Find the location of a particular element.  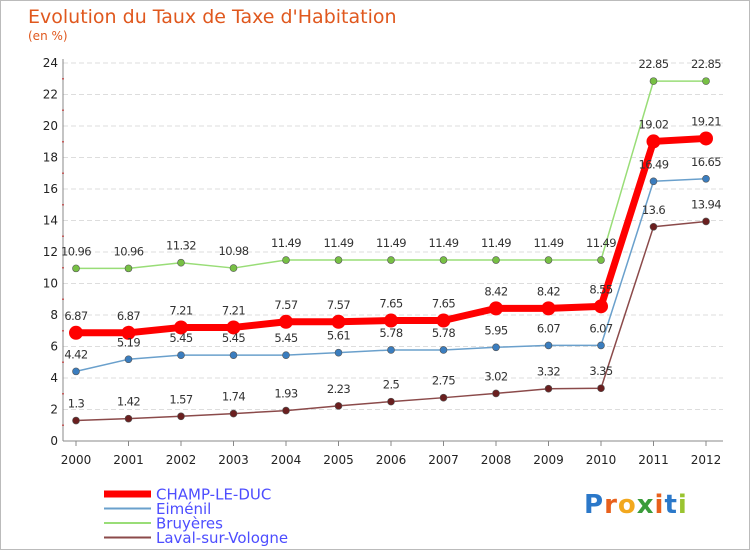

data-label: 7.65 is located at coordinates (390, 304).